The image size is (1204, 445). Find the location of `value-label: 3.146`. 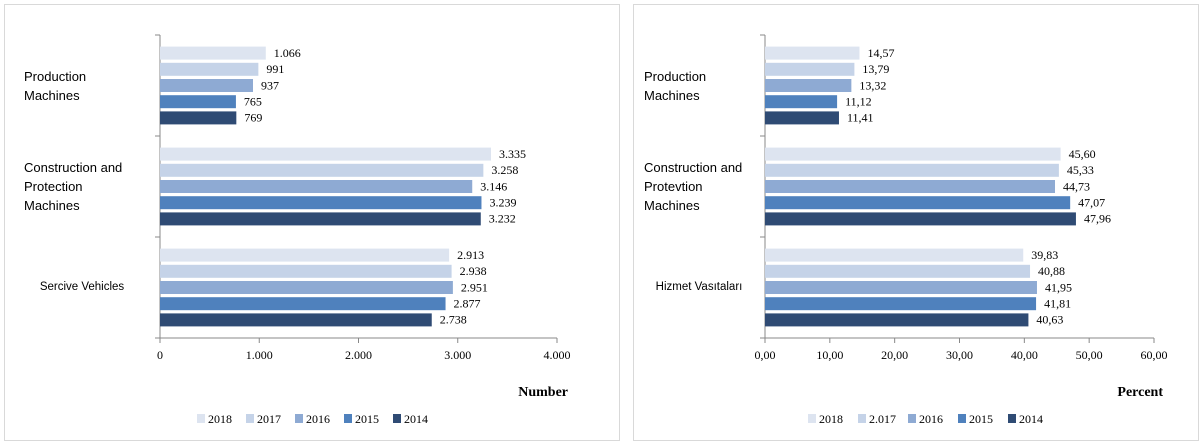

value-label: 3.146 is located at coordinates (493, 186).